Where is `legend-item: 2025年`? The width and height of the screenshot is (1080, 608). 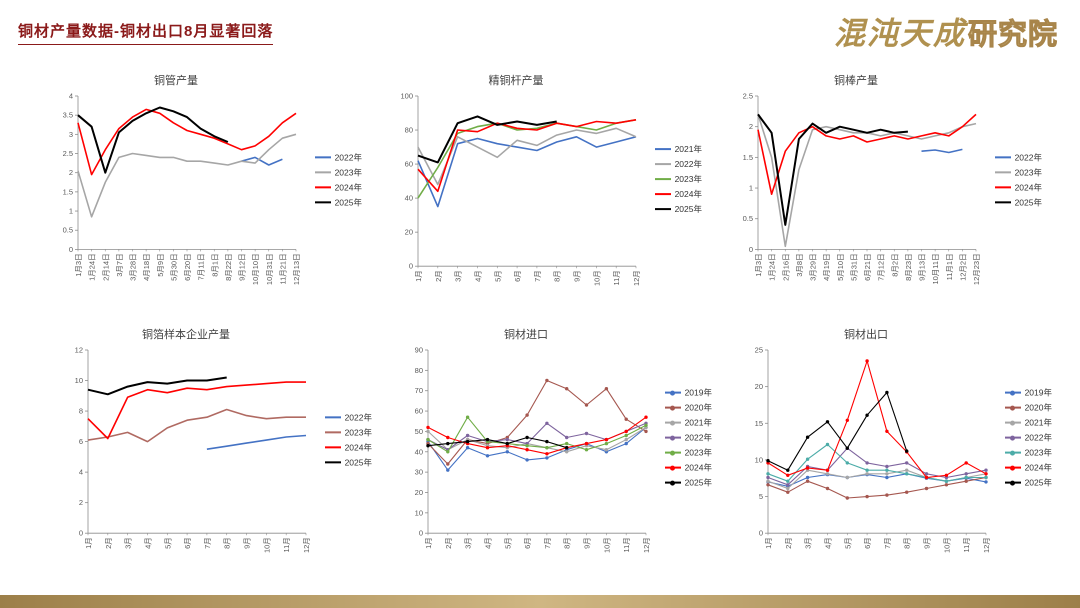
legend-item: 2025年 is located at coordinates (348, 462).